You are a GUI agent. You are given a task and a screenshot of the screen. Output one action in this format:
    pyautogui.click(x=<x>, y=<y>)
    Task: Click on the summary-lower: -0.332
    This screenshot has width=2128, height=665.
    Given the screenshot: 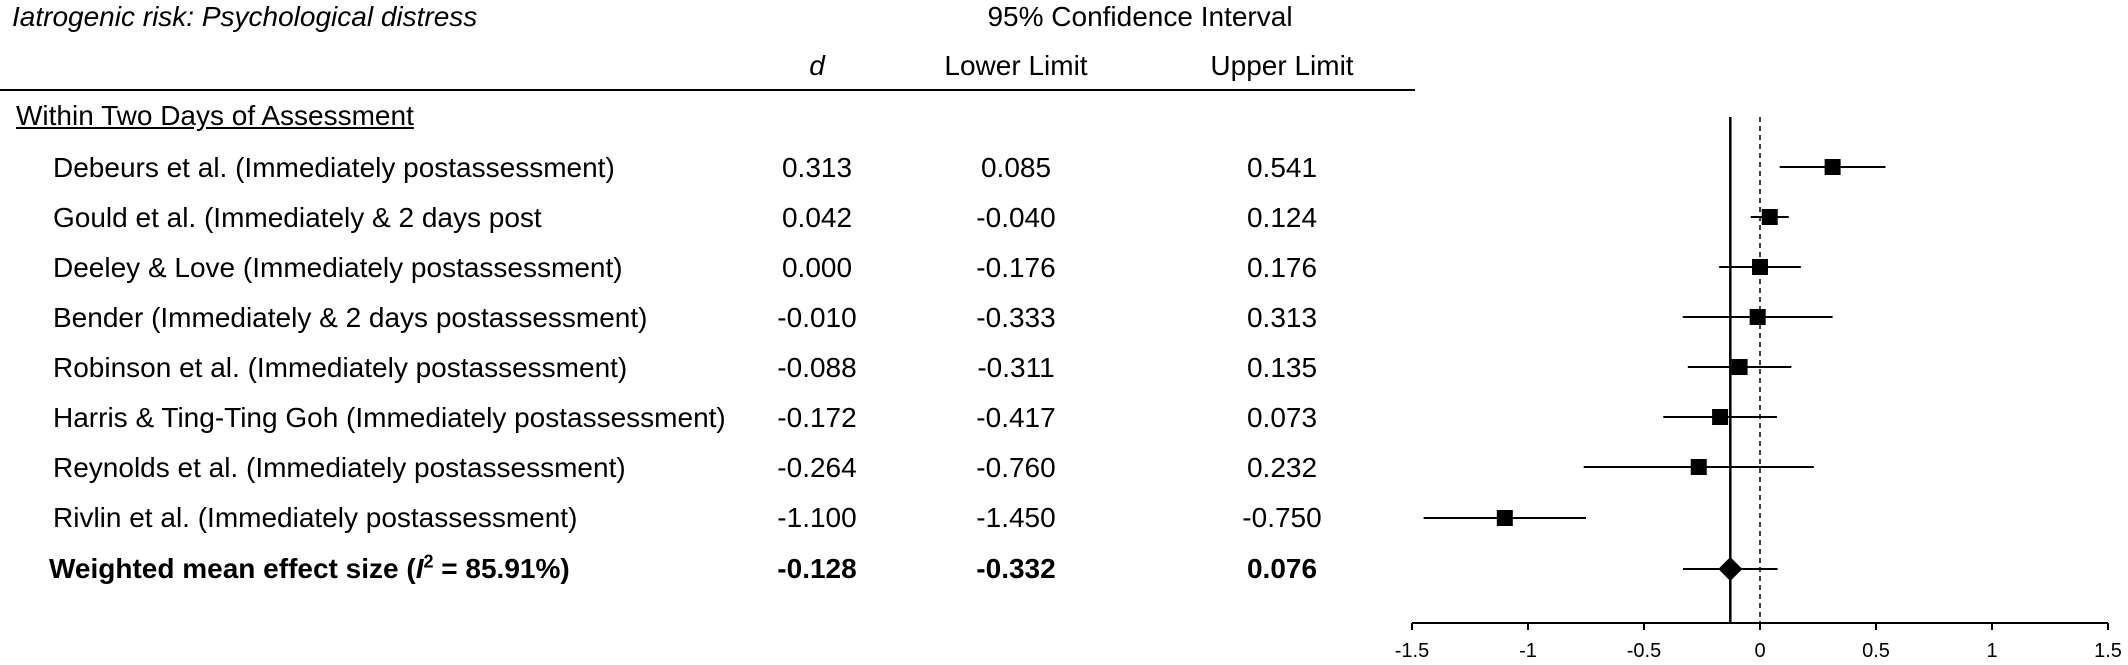 What is the action you would take?
    pyautogui.click(x=1016, y=568)
    